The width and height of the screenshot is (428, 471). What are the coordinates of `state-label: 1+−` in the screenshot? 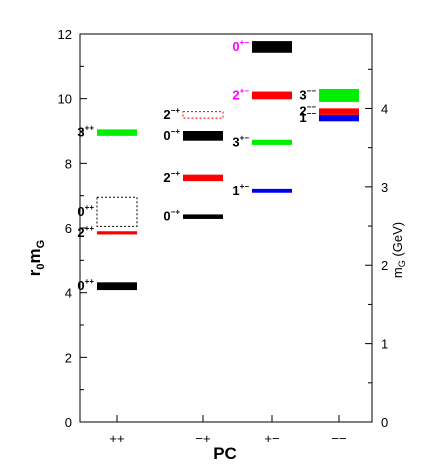 It's located at (240, 190).